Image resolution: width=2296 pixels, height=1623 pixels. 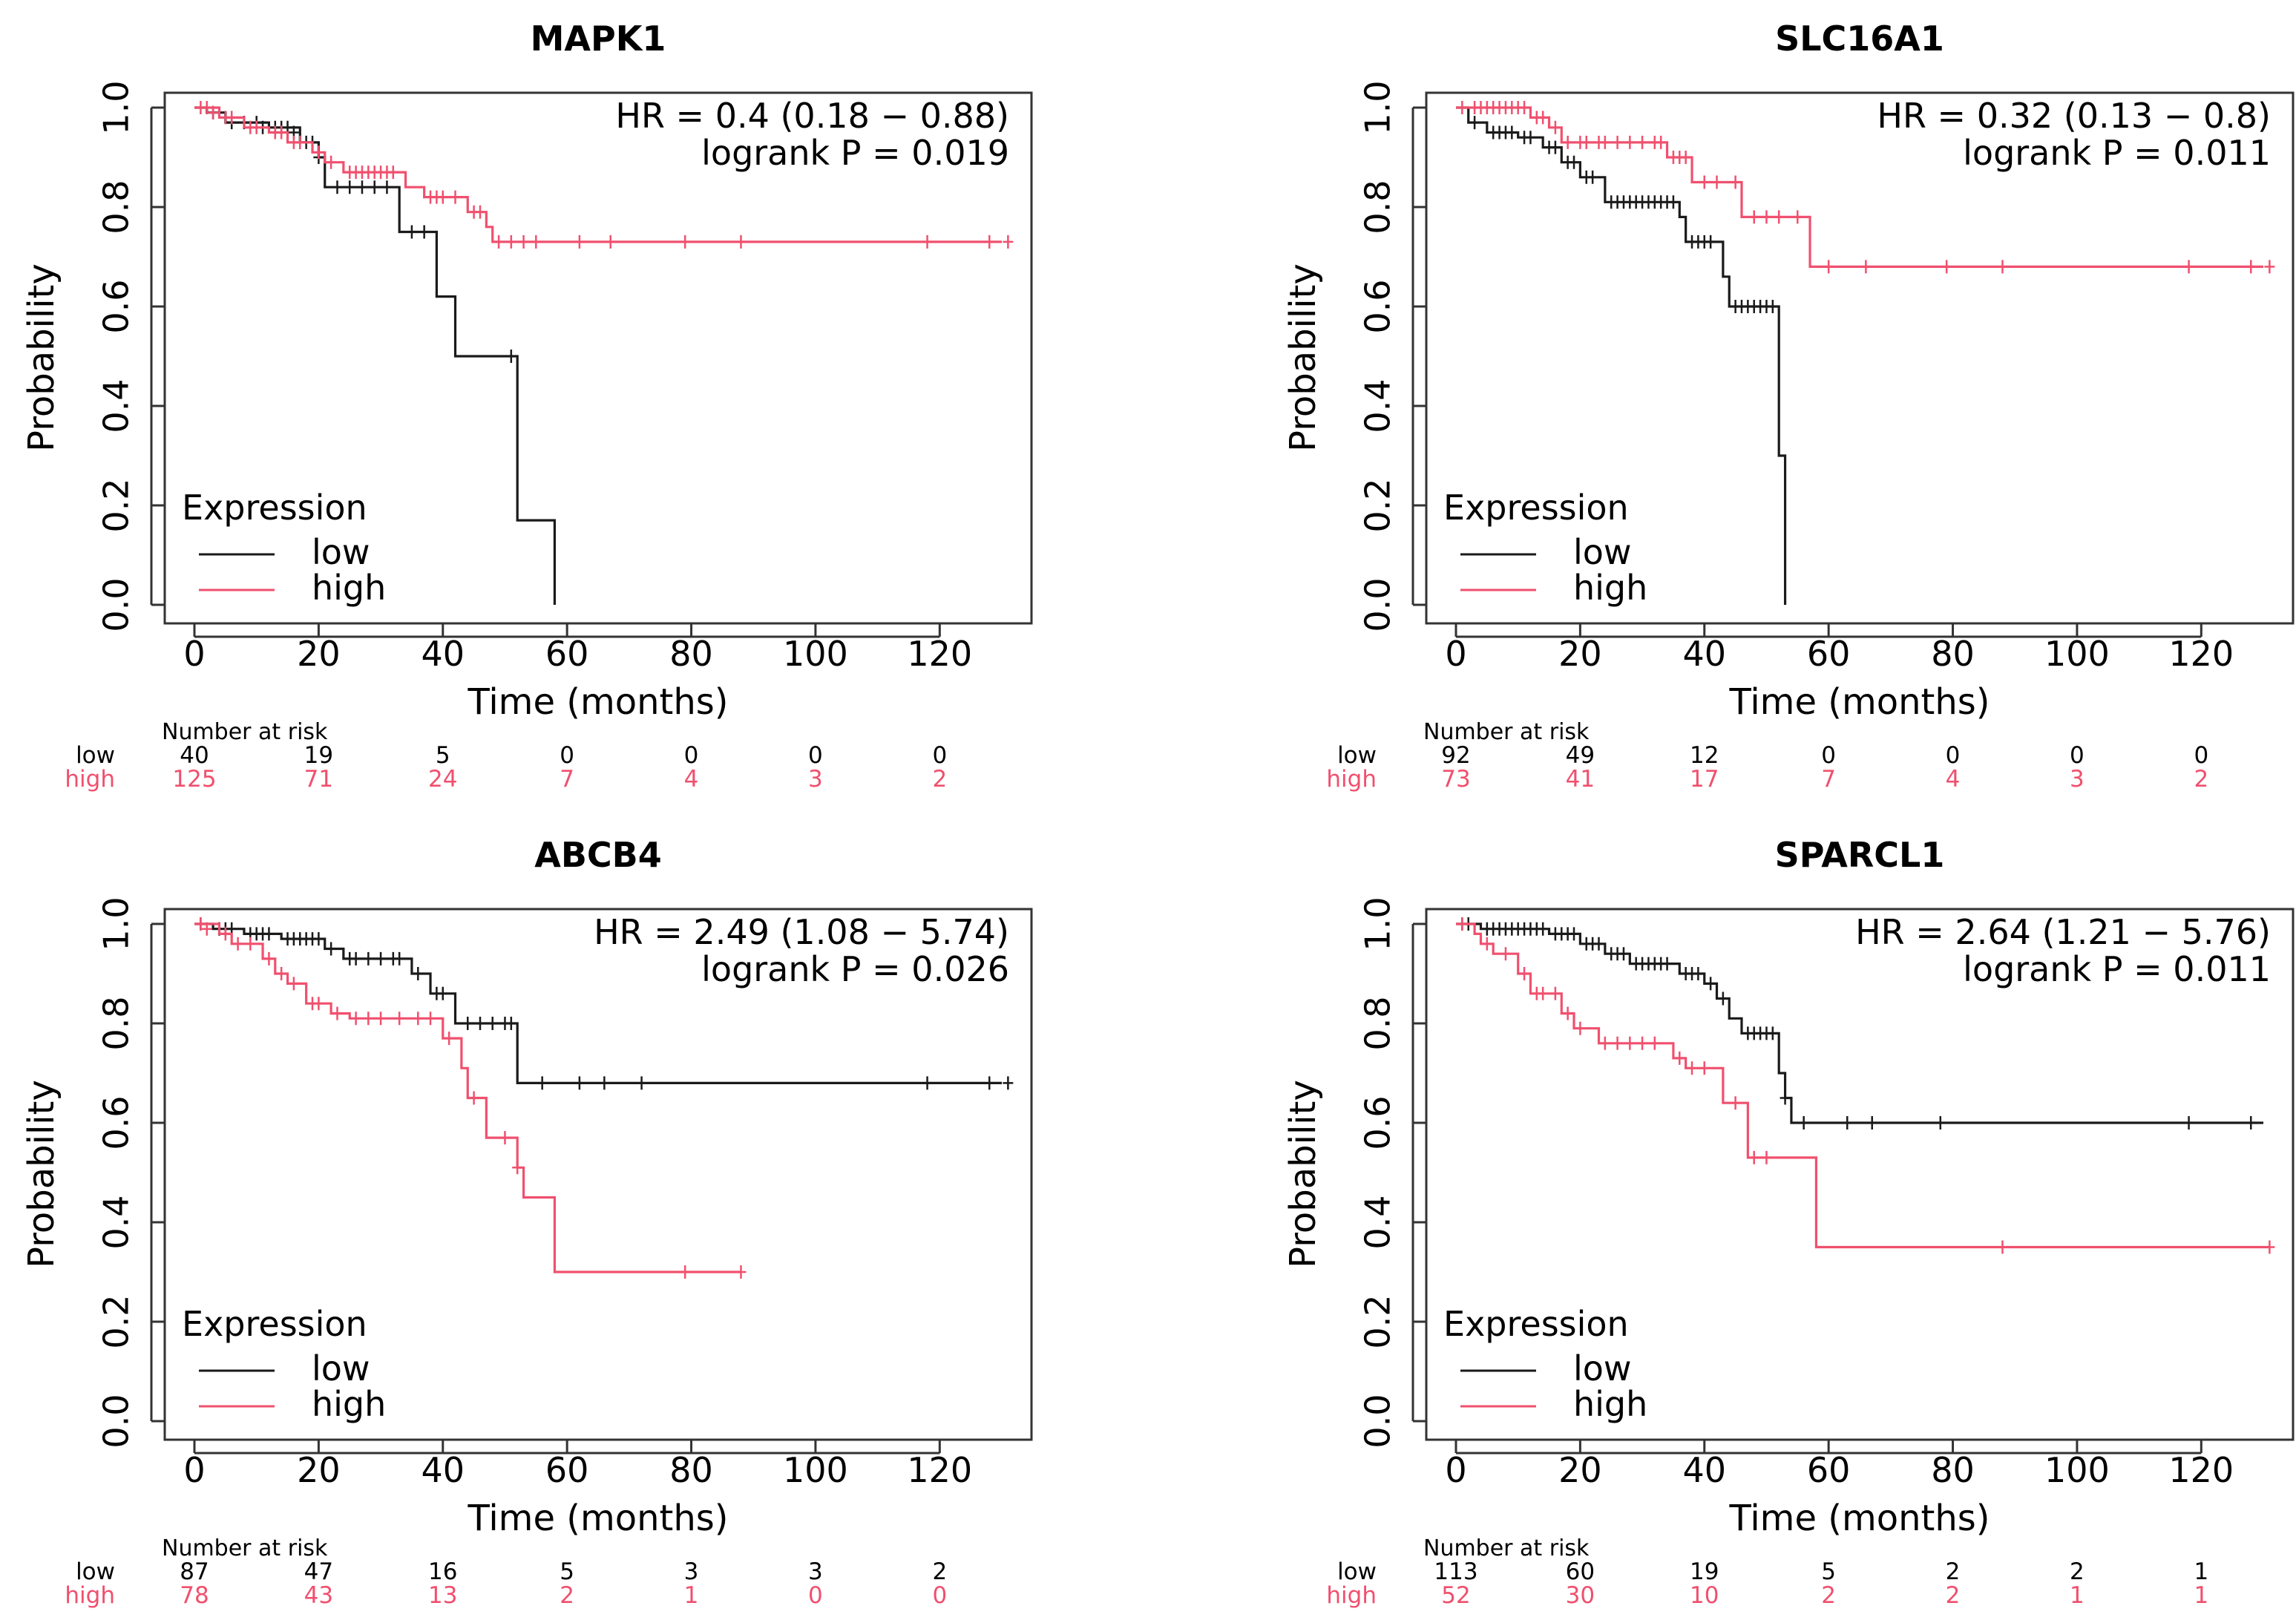 What do you see at coordinates (940, 1571) in the screenshot?
I see `risk-value-low: 2` at bounding box center [940, 1571].